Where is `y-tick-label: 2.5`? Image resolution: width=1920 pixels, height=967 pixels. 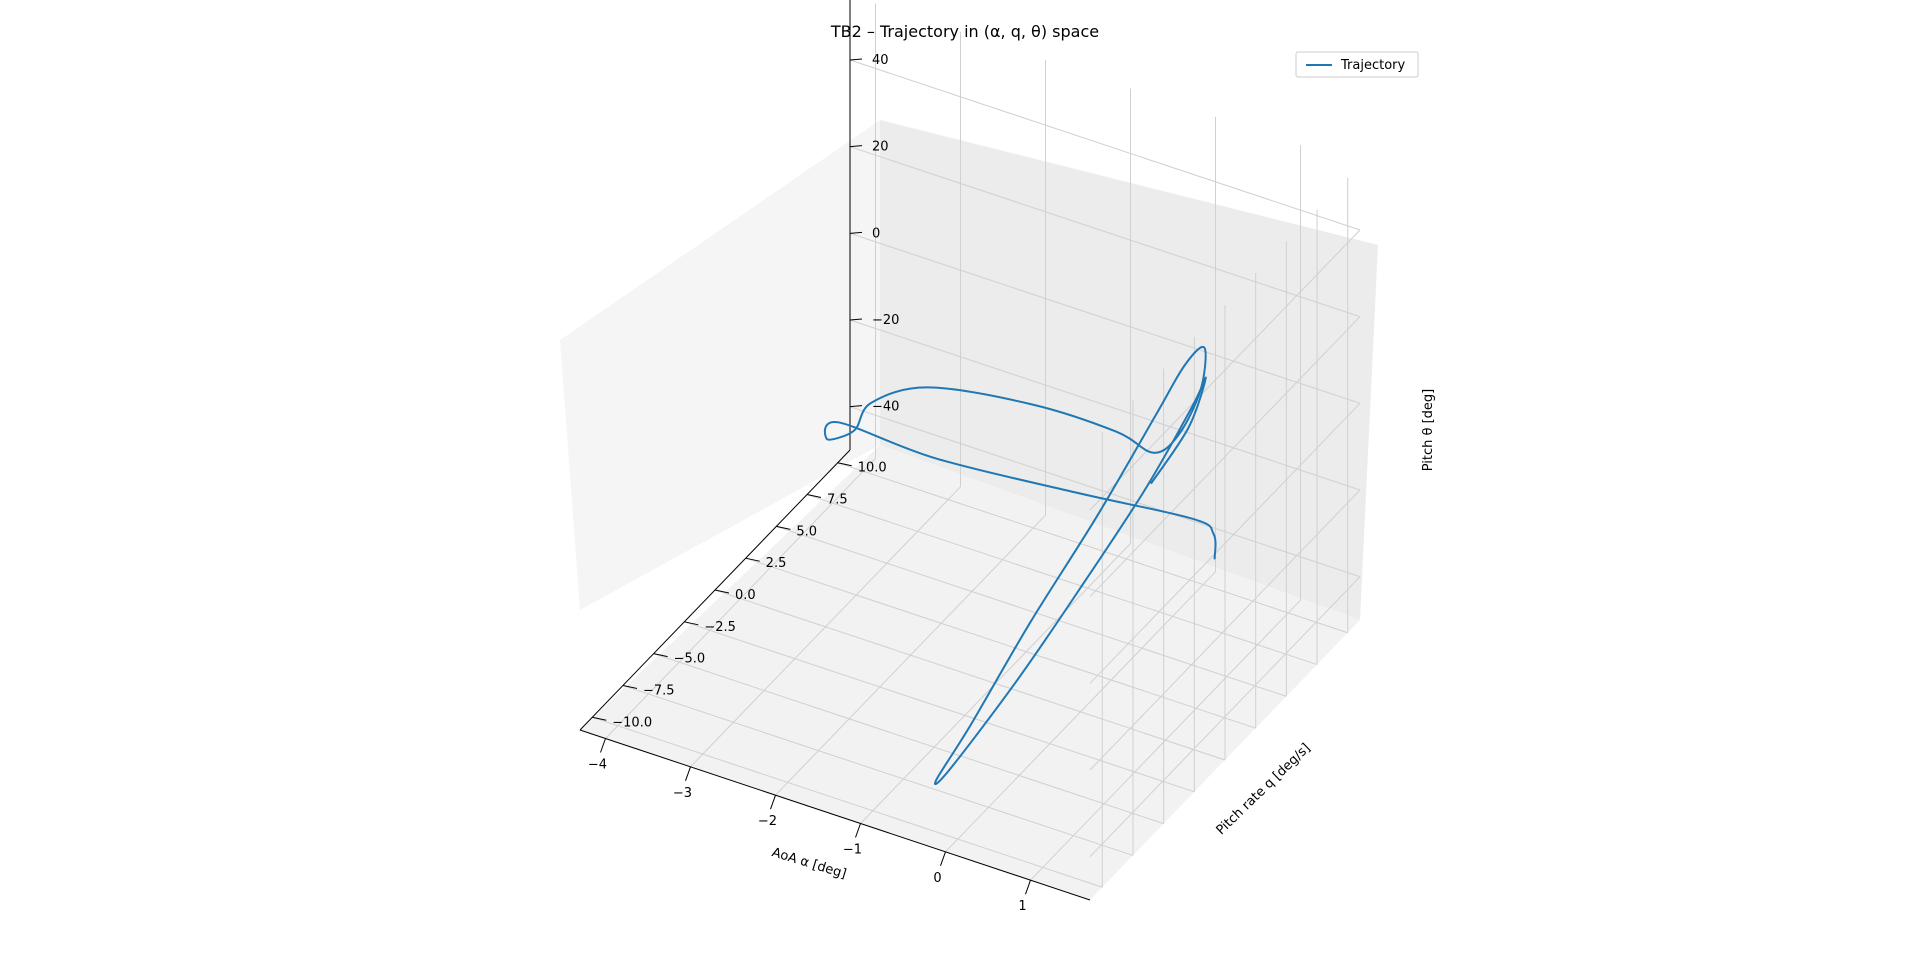
y-tick-label: 2.5 is located at coordinates (776, 563).